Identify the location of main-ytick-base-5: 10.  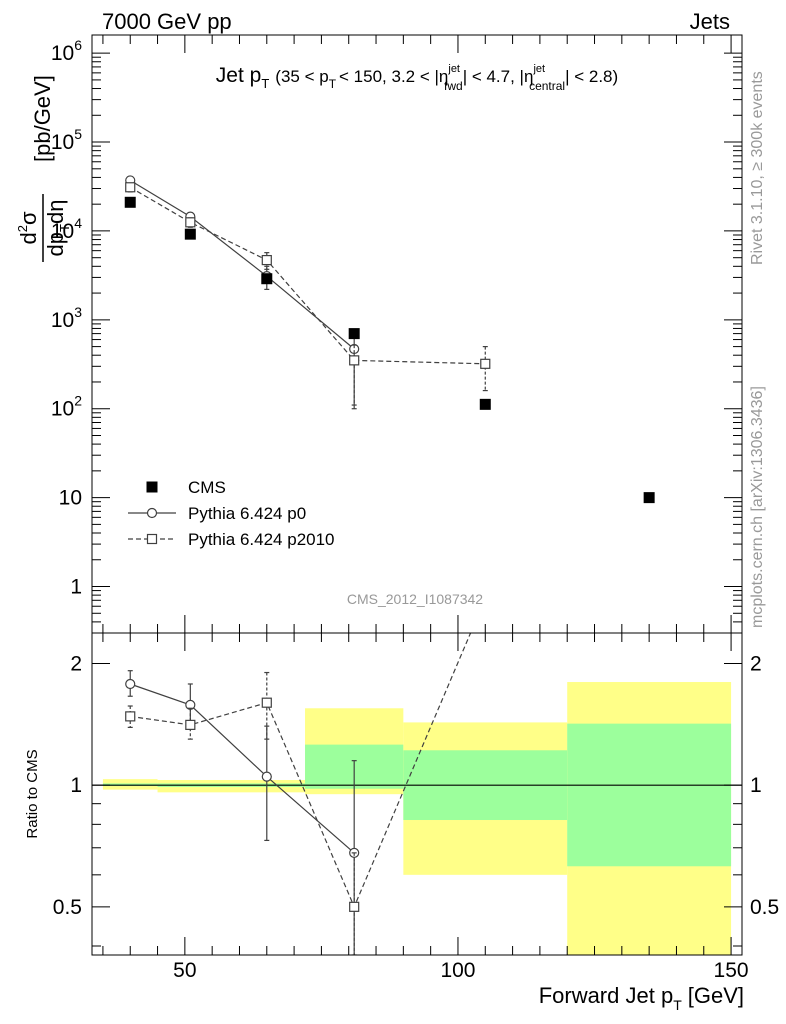
(62, 142).